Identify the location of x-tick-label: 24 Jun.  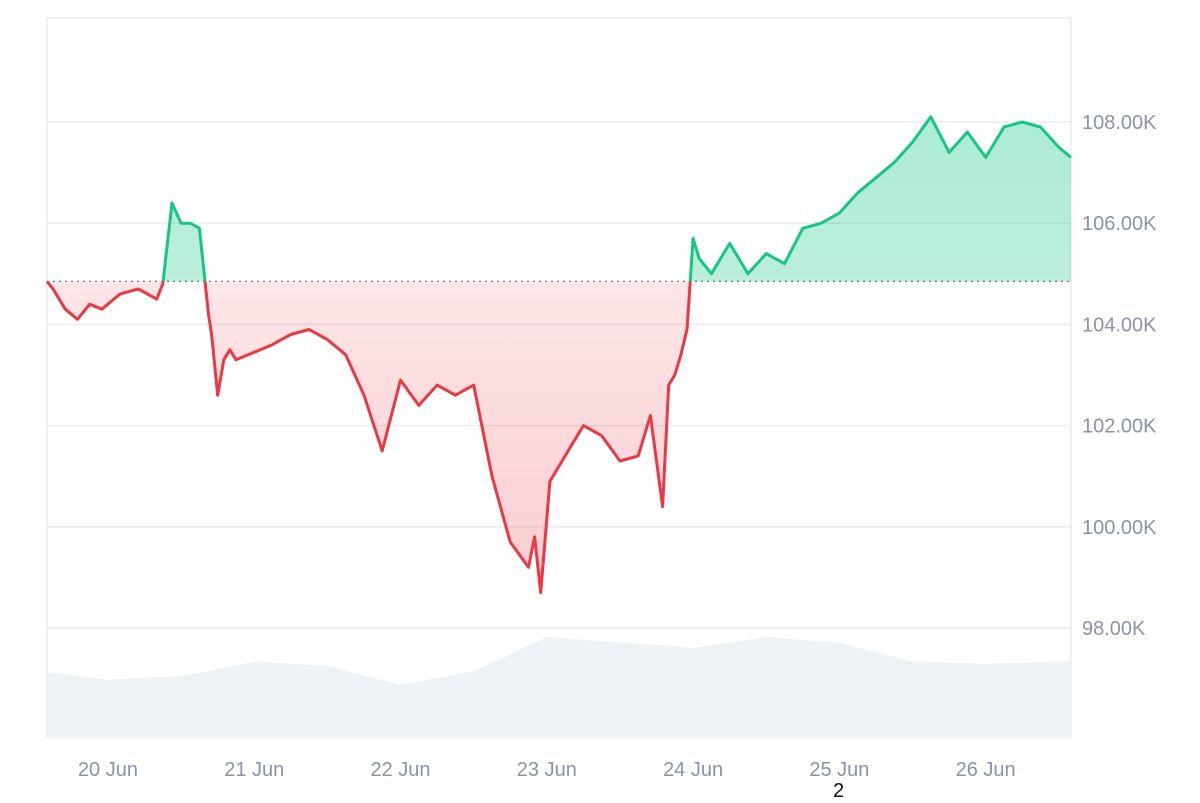
(693, 769).